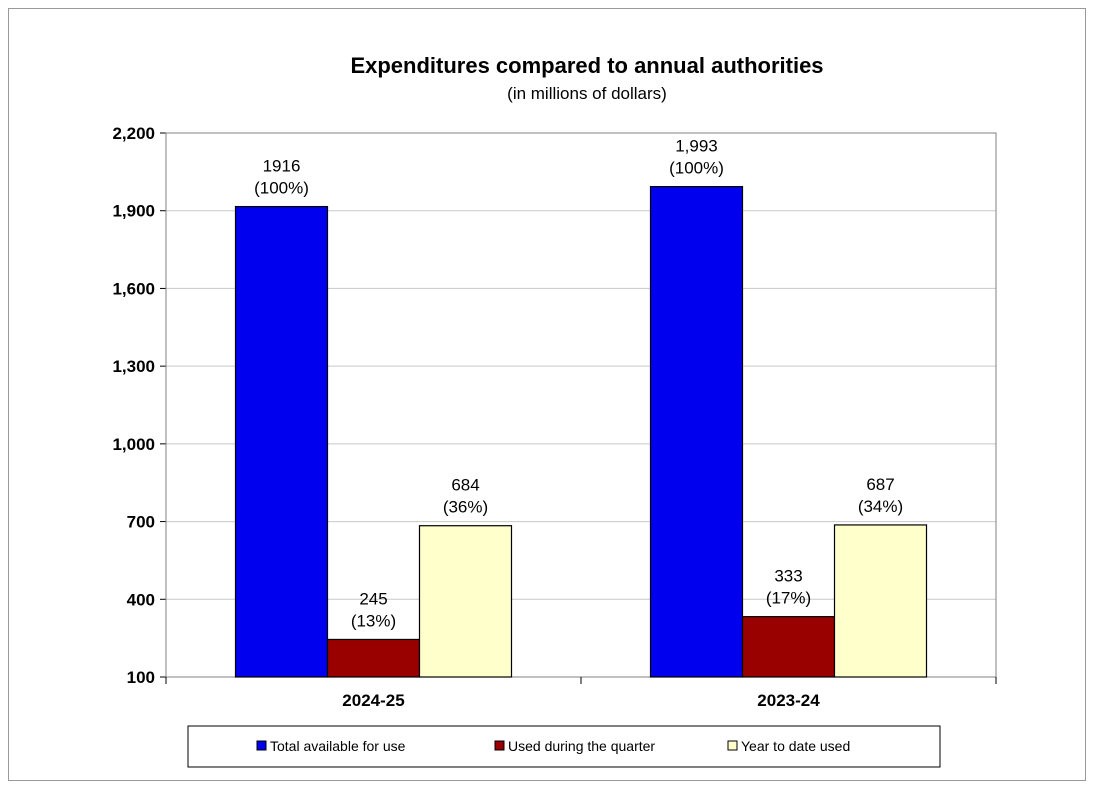  I want to click on x-tick-label: 2024-25, so click(373, 700).